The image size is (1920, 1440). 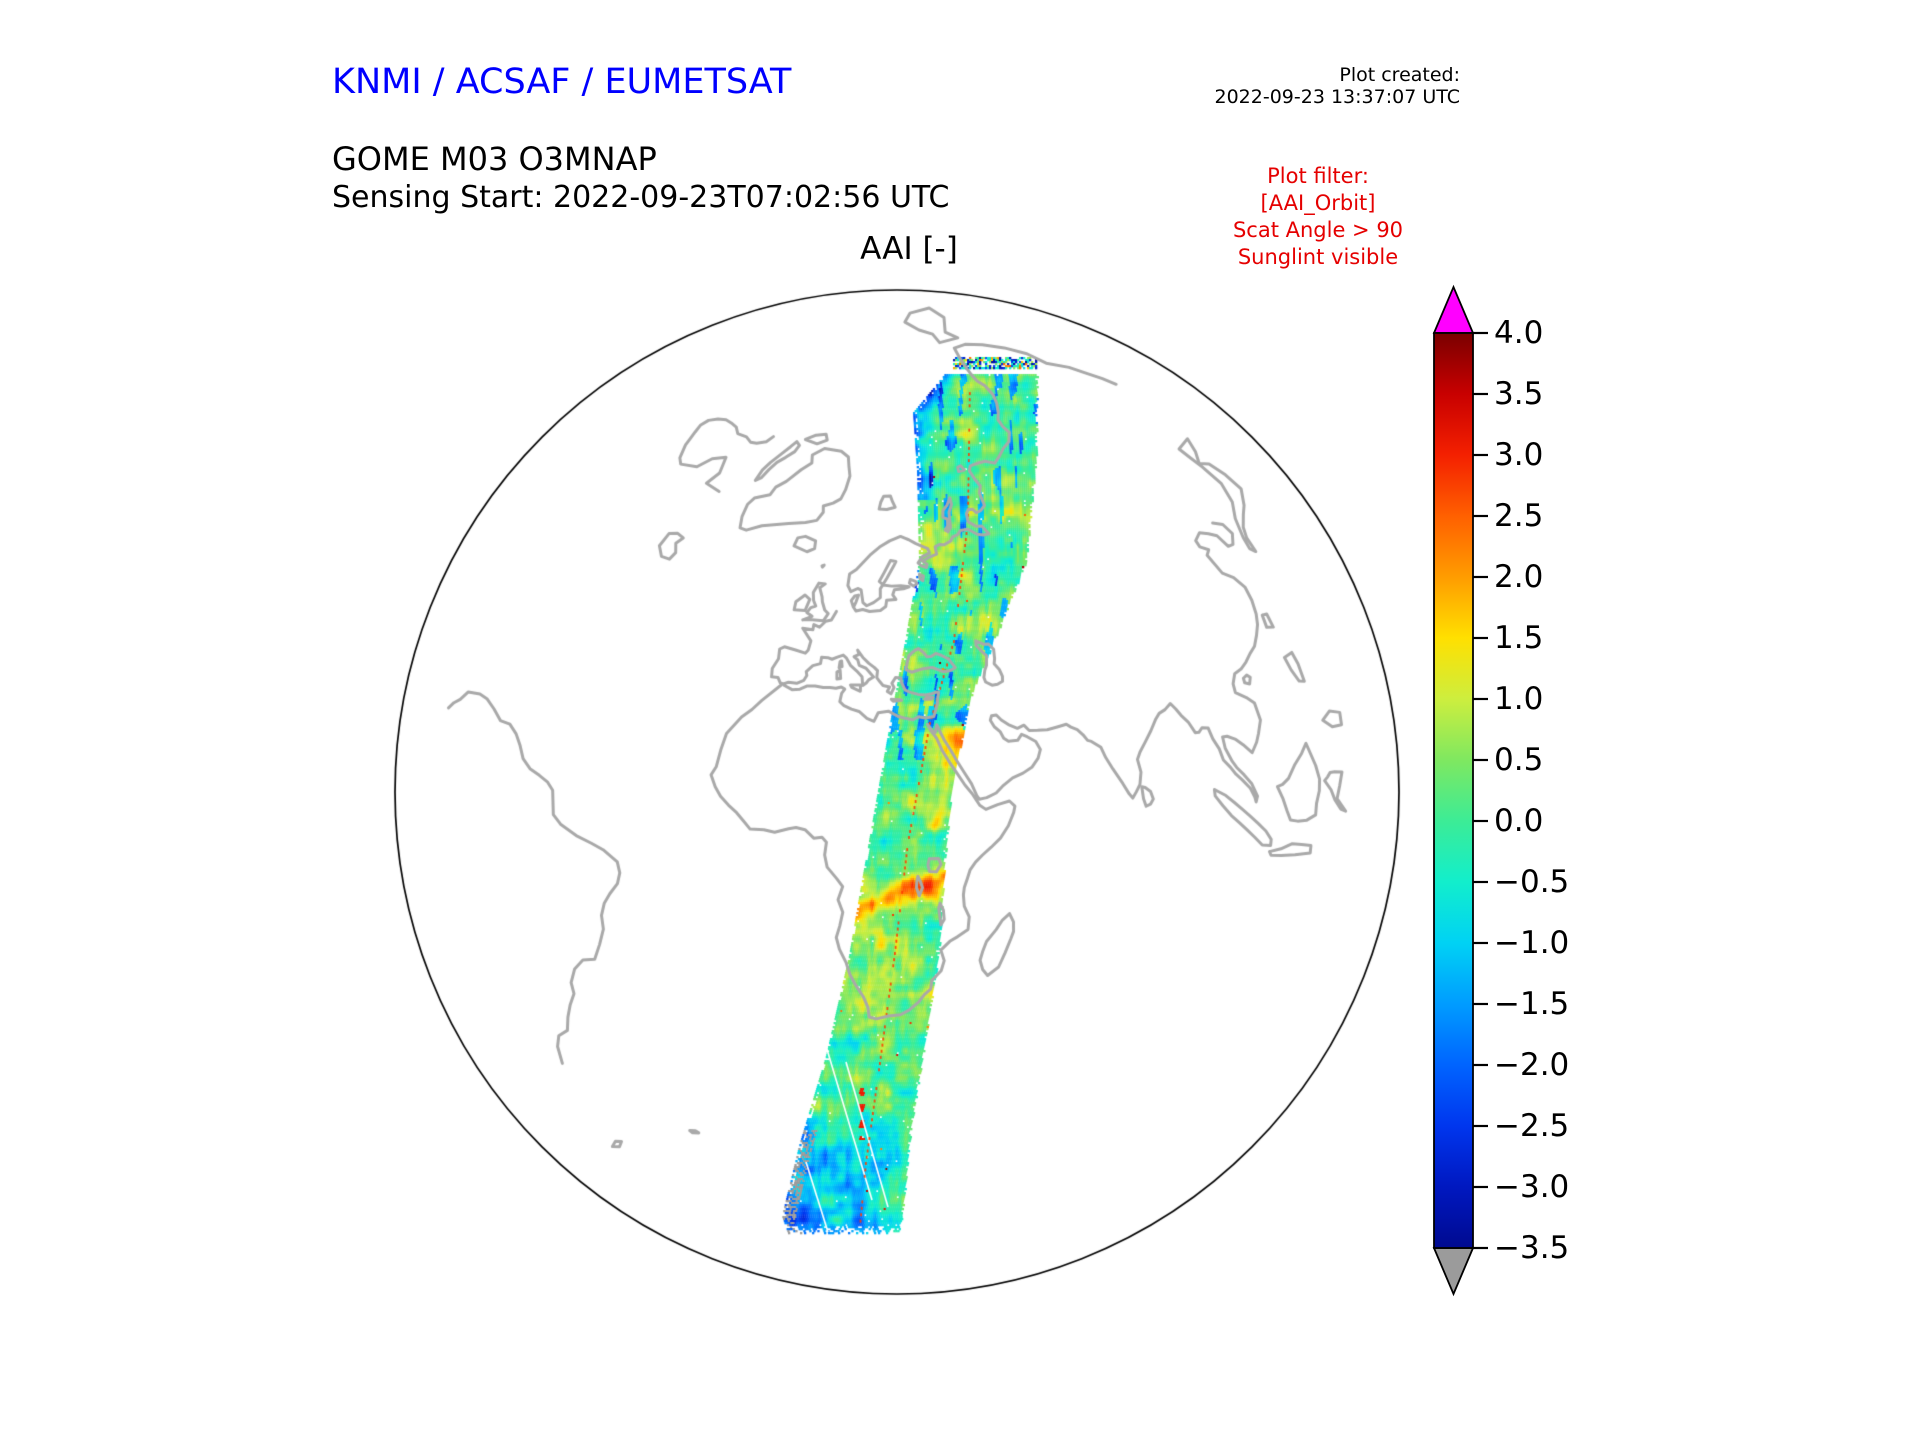 I want to click on colorbar-under-arrow, so click(x=1453, y=1272).